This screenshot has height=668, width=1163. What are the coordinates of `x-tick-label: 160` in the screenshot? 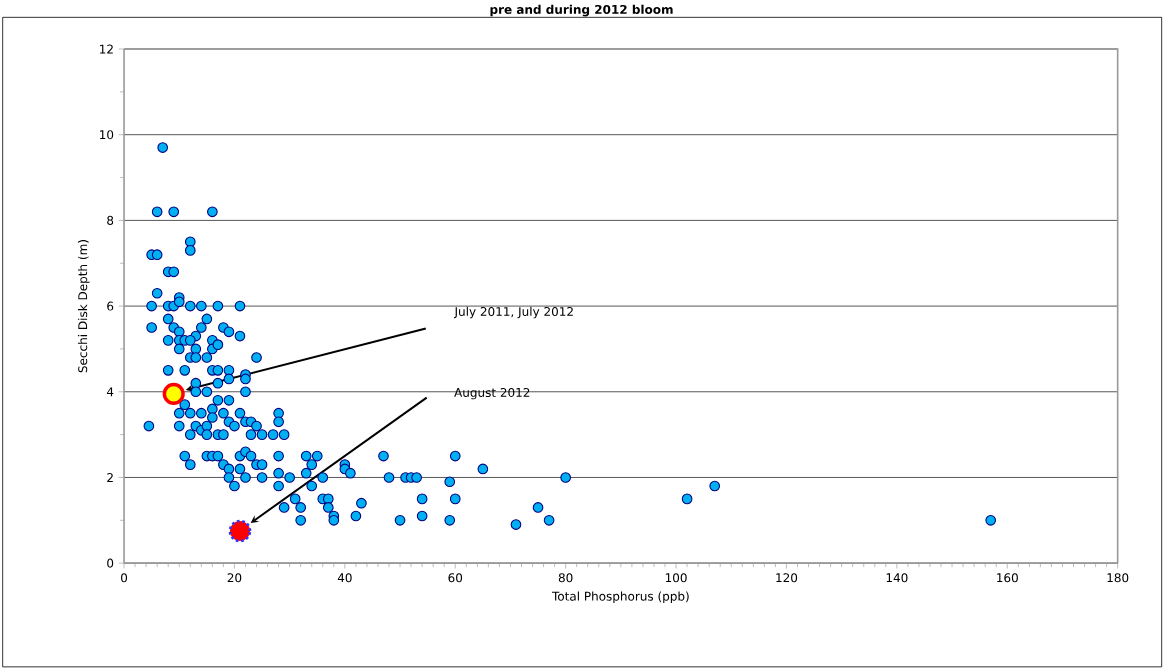 It's located at (1007, 578).